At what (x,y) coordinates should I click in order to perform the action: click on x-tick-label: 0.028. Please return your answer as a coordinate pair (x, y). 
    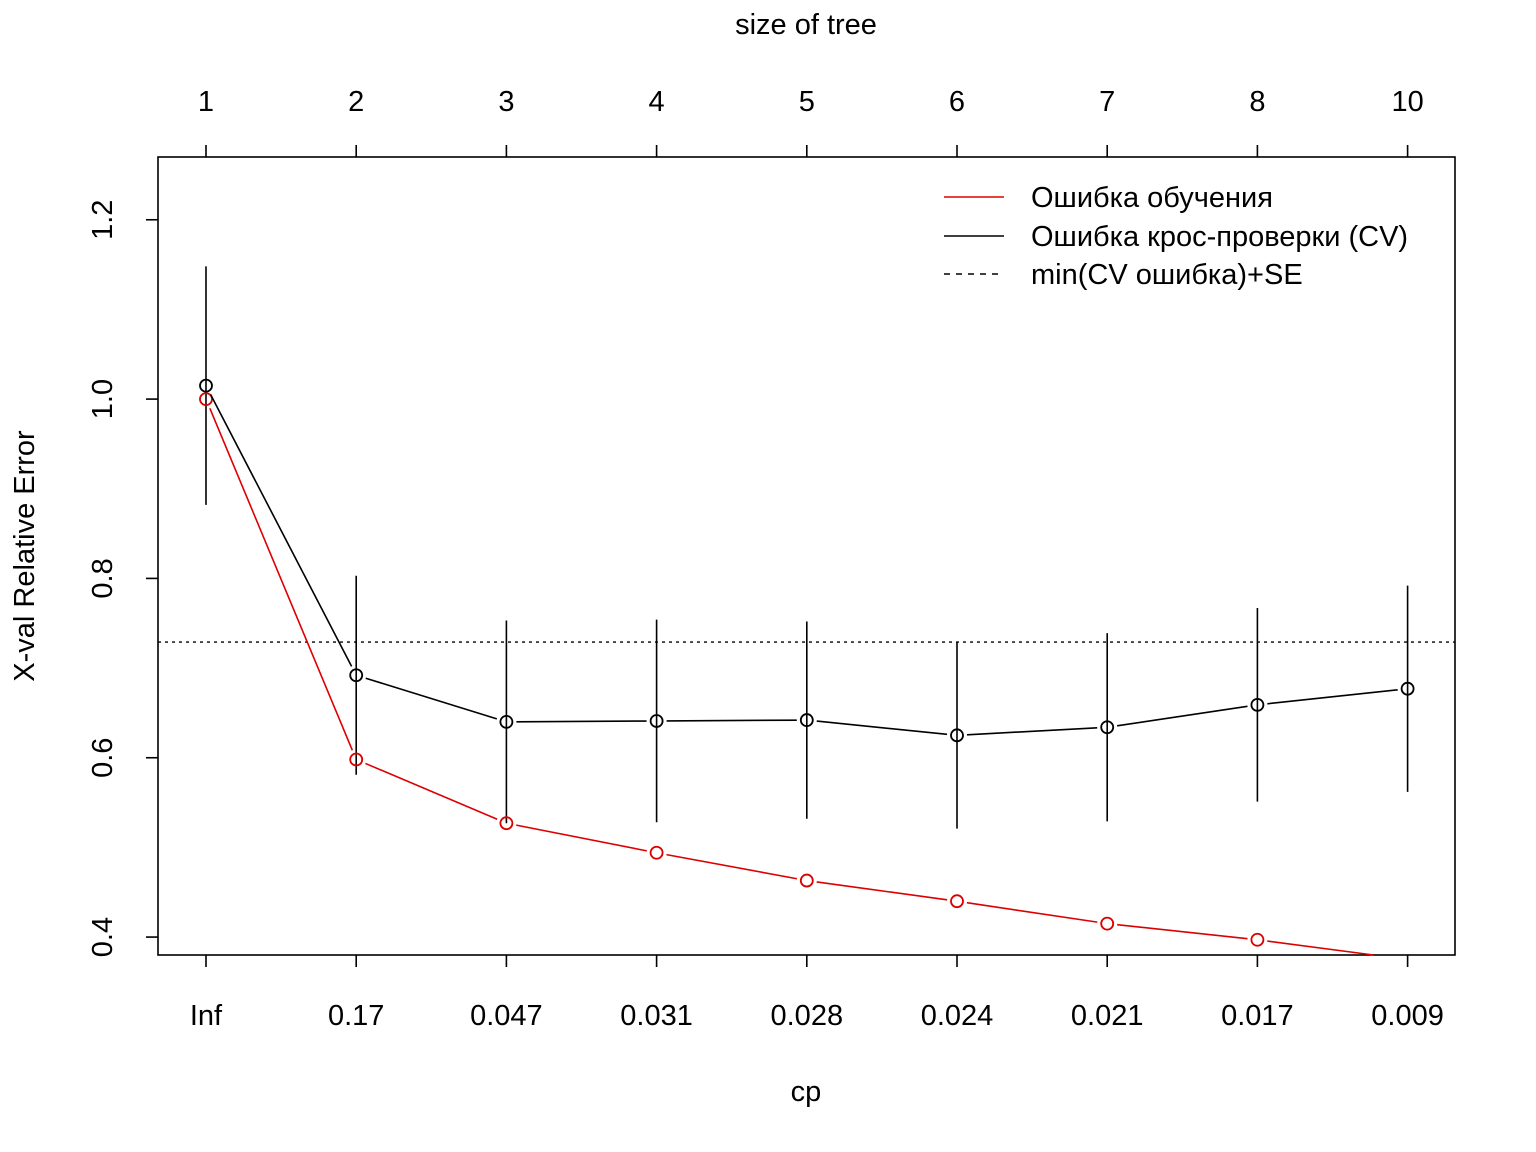
    Looking at the image, I should click on (807, 1016).